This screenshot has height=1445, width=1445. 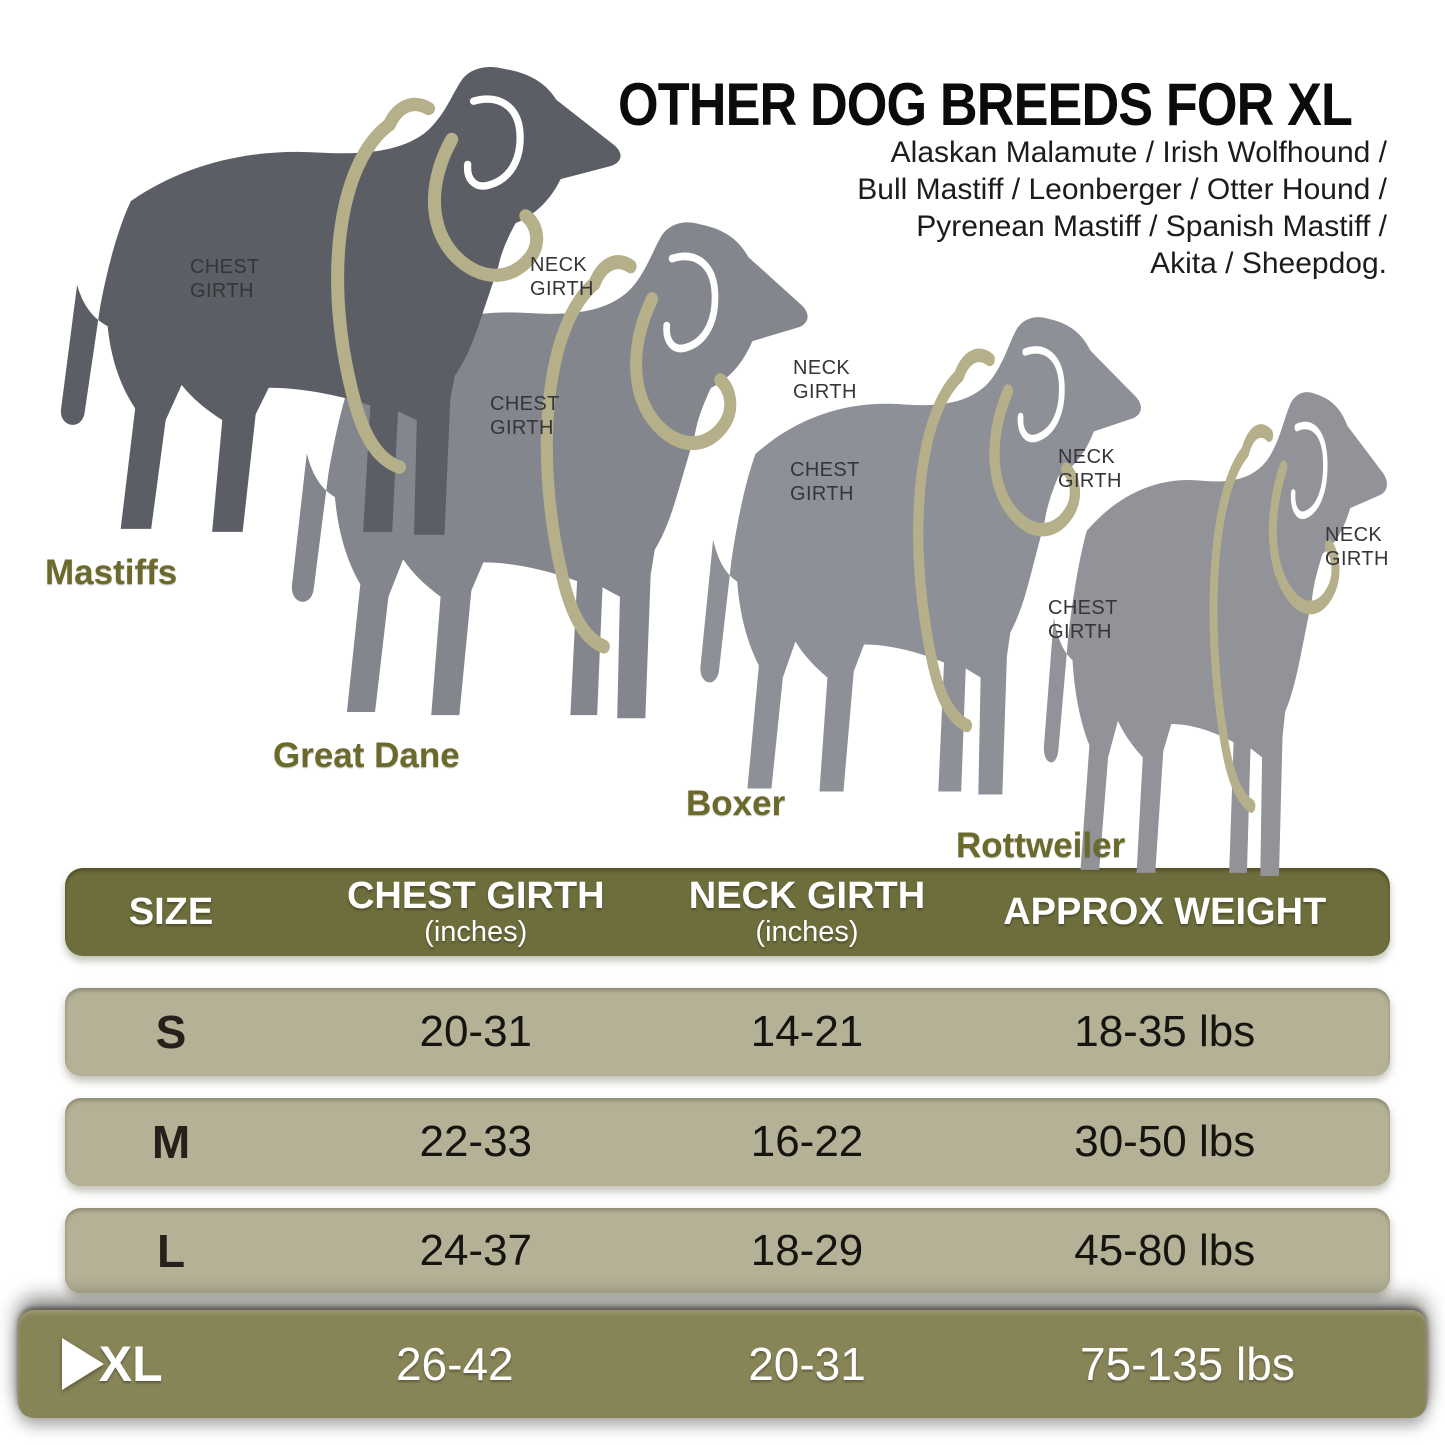 I want to click on table-row-m: M 22-33 16-22 30-50 lbs, so click(x=727, y=1142).